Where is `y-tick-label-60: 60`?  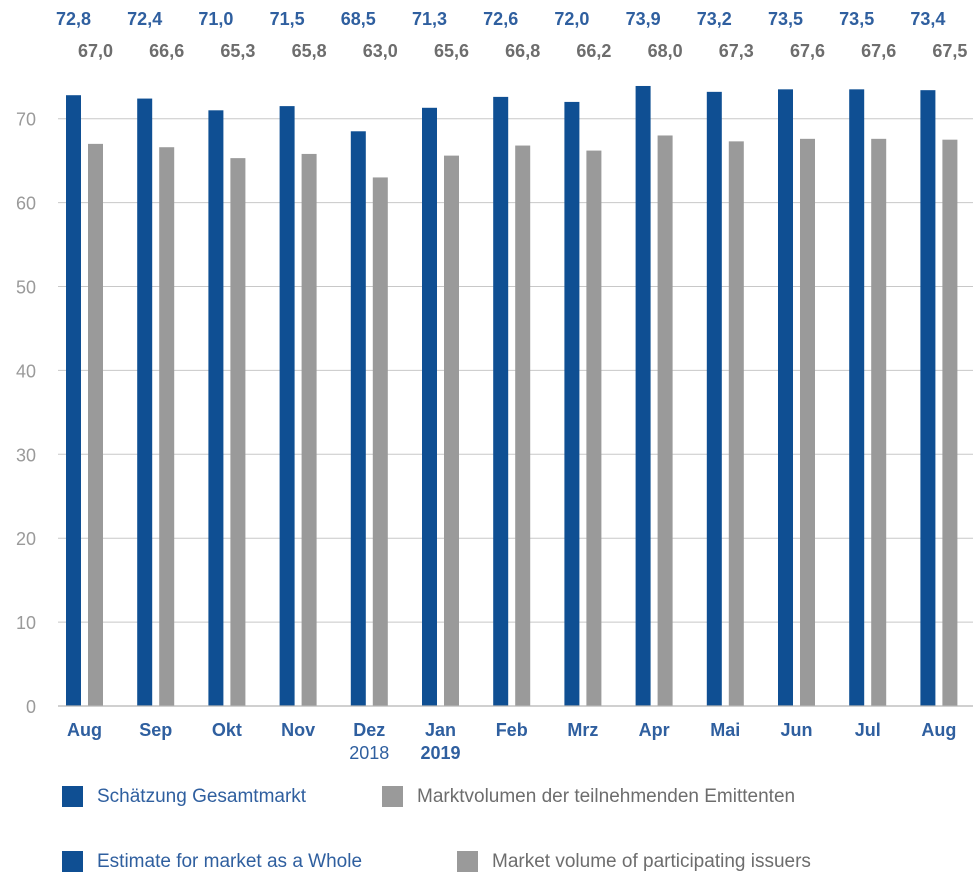
y-tick-label-60: 60 is located at coordinates (26, 204).